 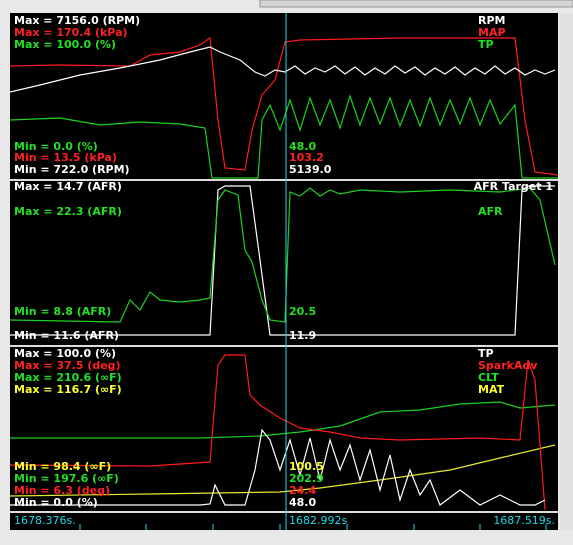 What do you see at coordinates (68, 389) in the screenshot?
I see `max-label: Max = 116.7 (∞F)` at bounding box center [68, 389].